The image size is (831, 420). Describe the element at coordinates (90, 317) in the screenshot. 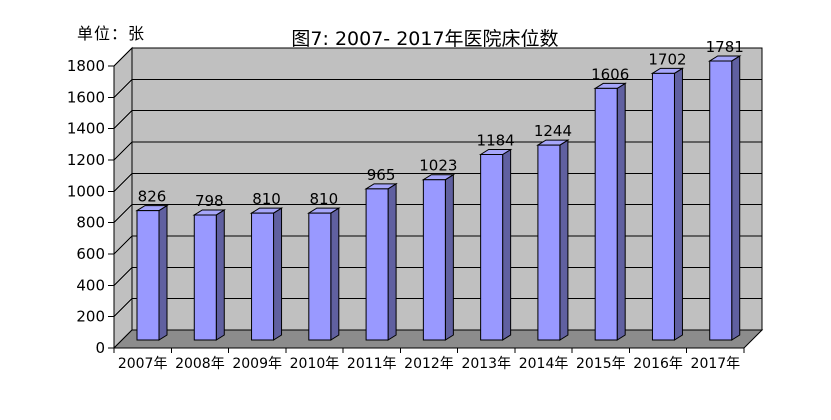

I see `y-tick-label: 200` at that location.